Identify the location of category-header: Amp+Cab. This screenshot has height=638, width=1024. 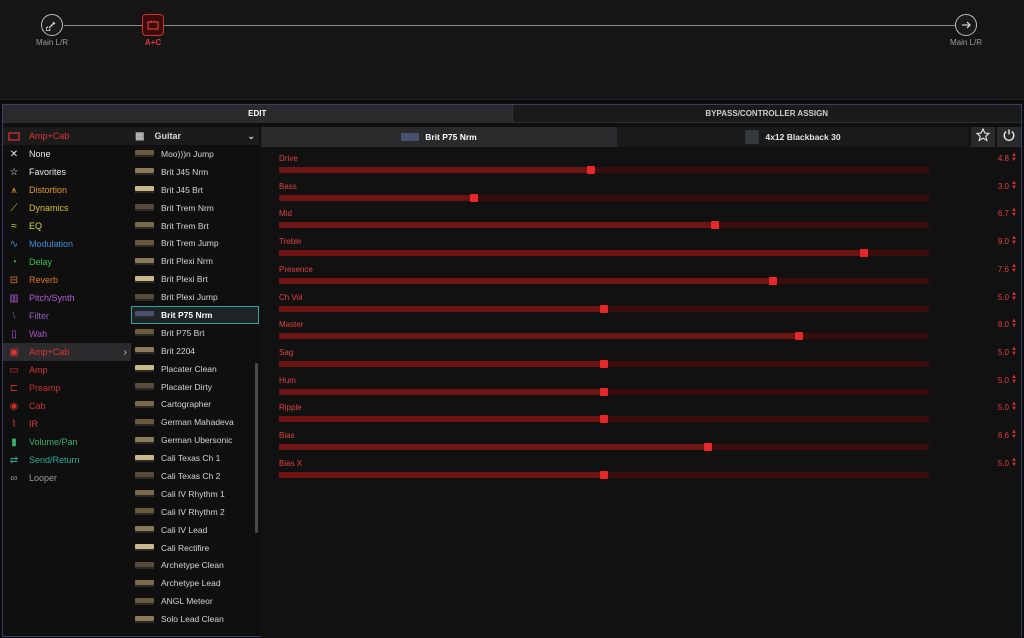
(67, 136).